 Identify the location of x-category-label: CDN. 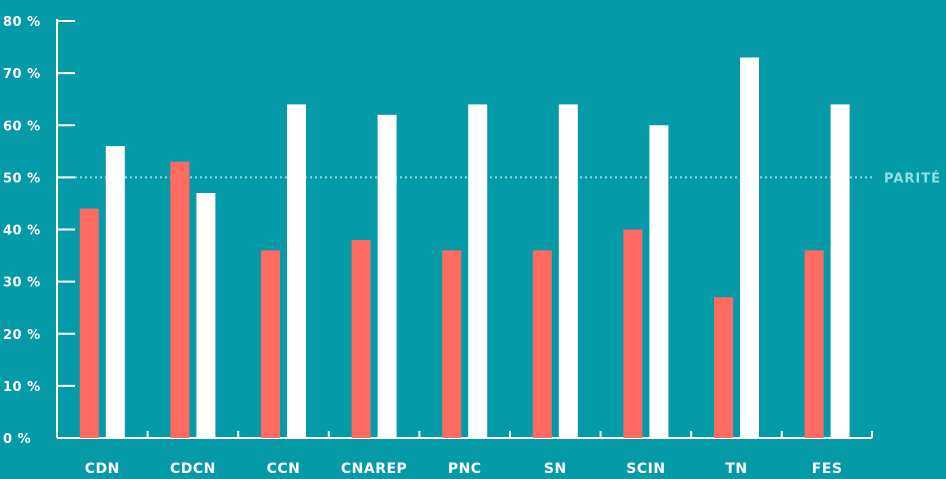
(102, 469).